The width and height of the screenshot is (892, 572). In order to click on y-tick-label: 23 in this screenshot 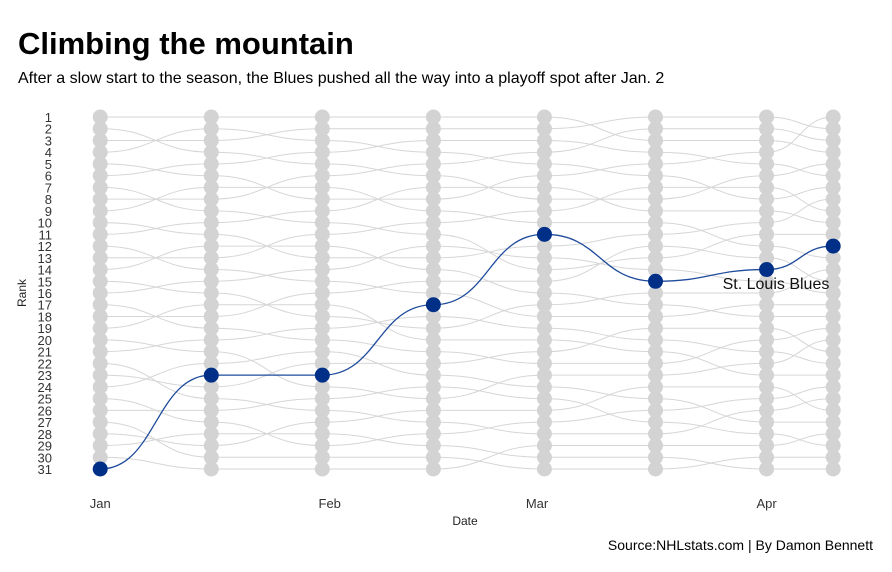, I will do `click(45, 375)`.